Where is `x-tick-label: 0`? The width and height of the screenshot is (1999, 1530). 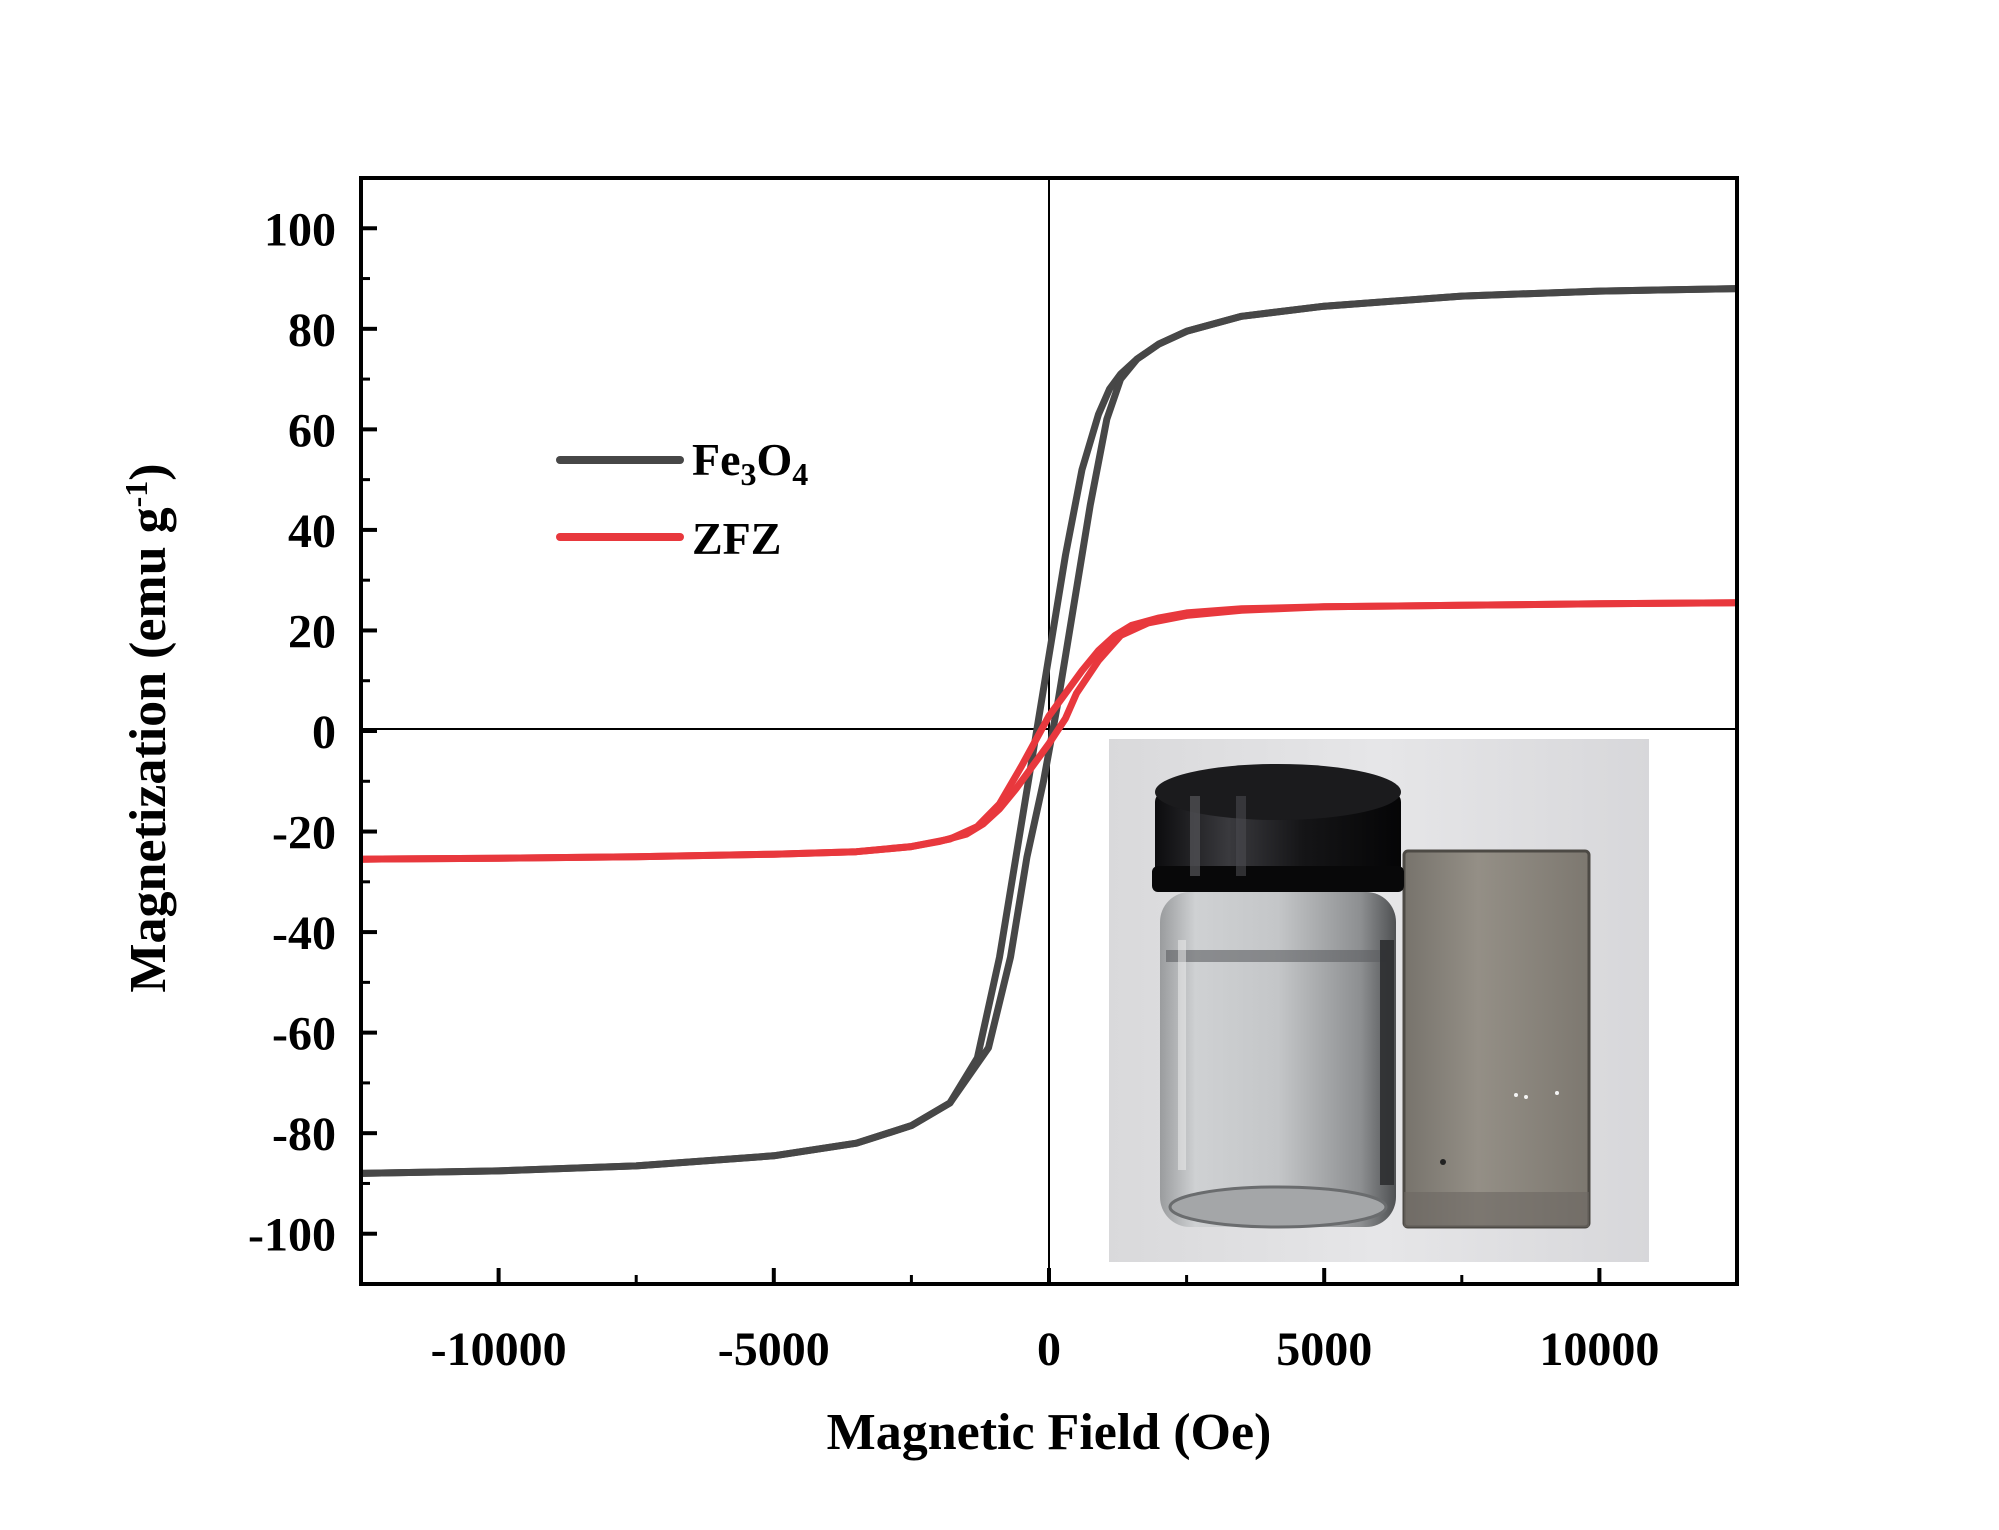 x-tick-label: 0 is located at coordinates (1049, 1349).